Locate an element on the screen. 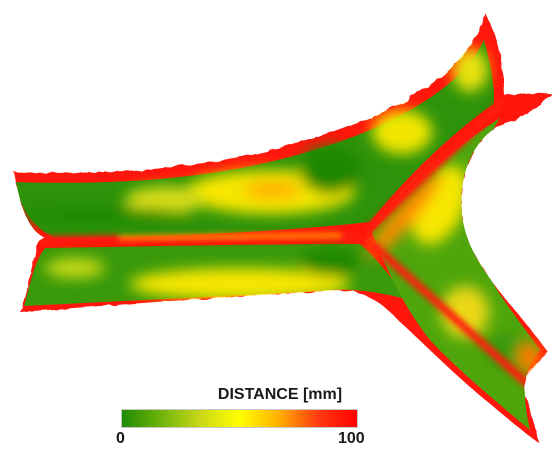 This screenshot has width=554, height=449. upper-yellow-right is located at coordinates (402, 132).